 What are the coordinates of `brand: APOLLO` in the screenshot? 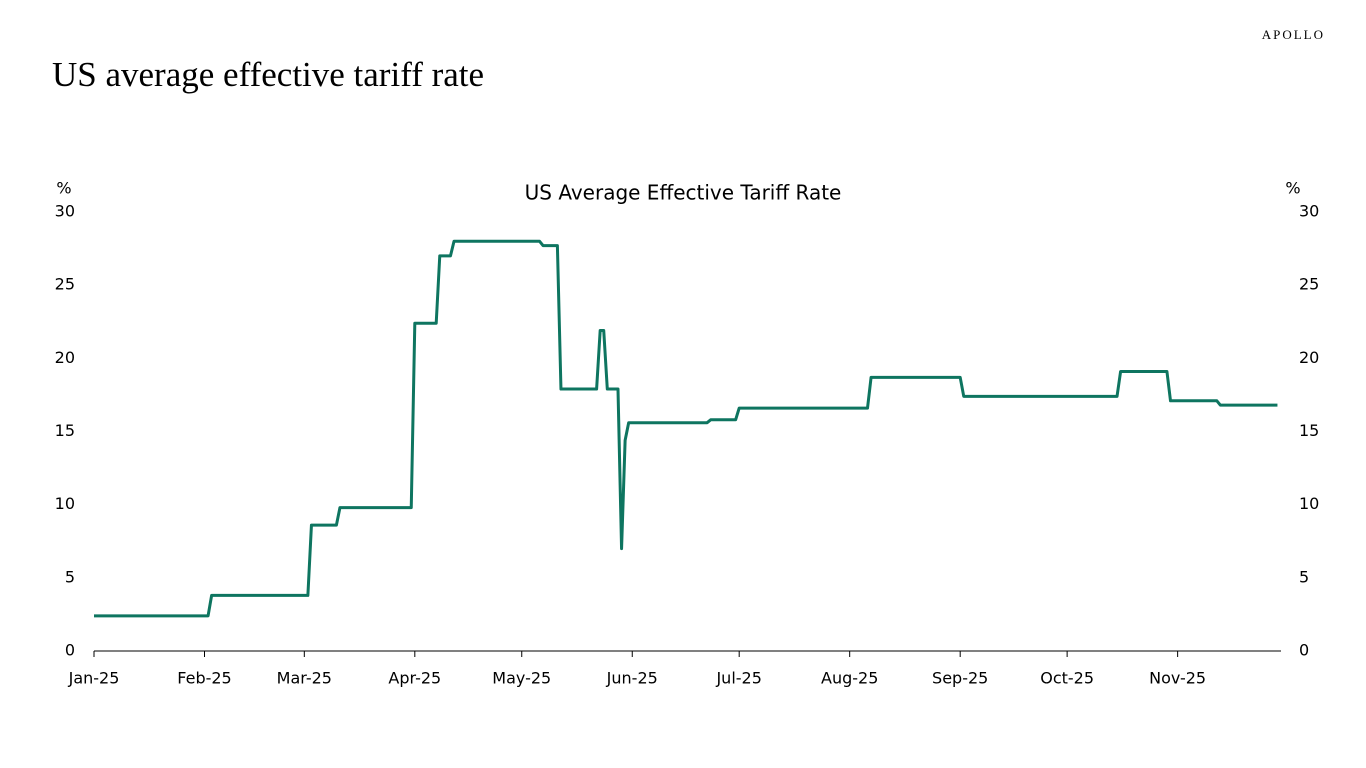 It's located at (1293, 34).